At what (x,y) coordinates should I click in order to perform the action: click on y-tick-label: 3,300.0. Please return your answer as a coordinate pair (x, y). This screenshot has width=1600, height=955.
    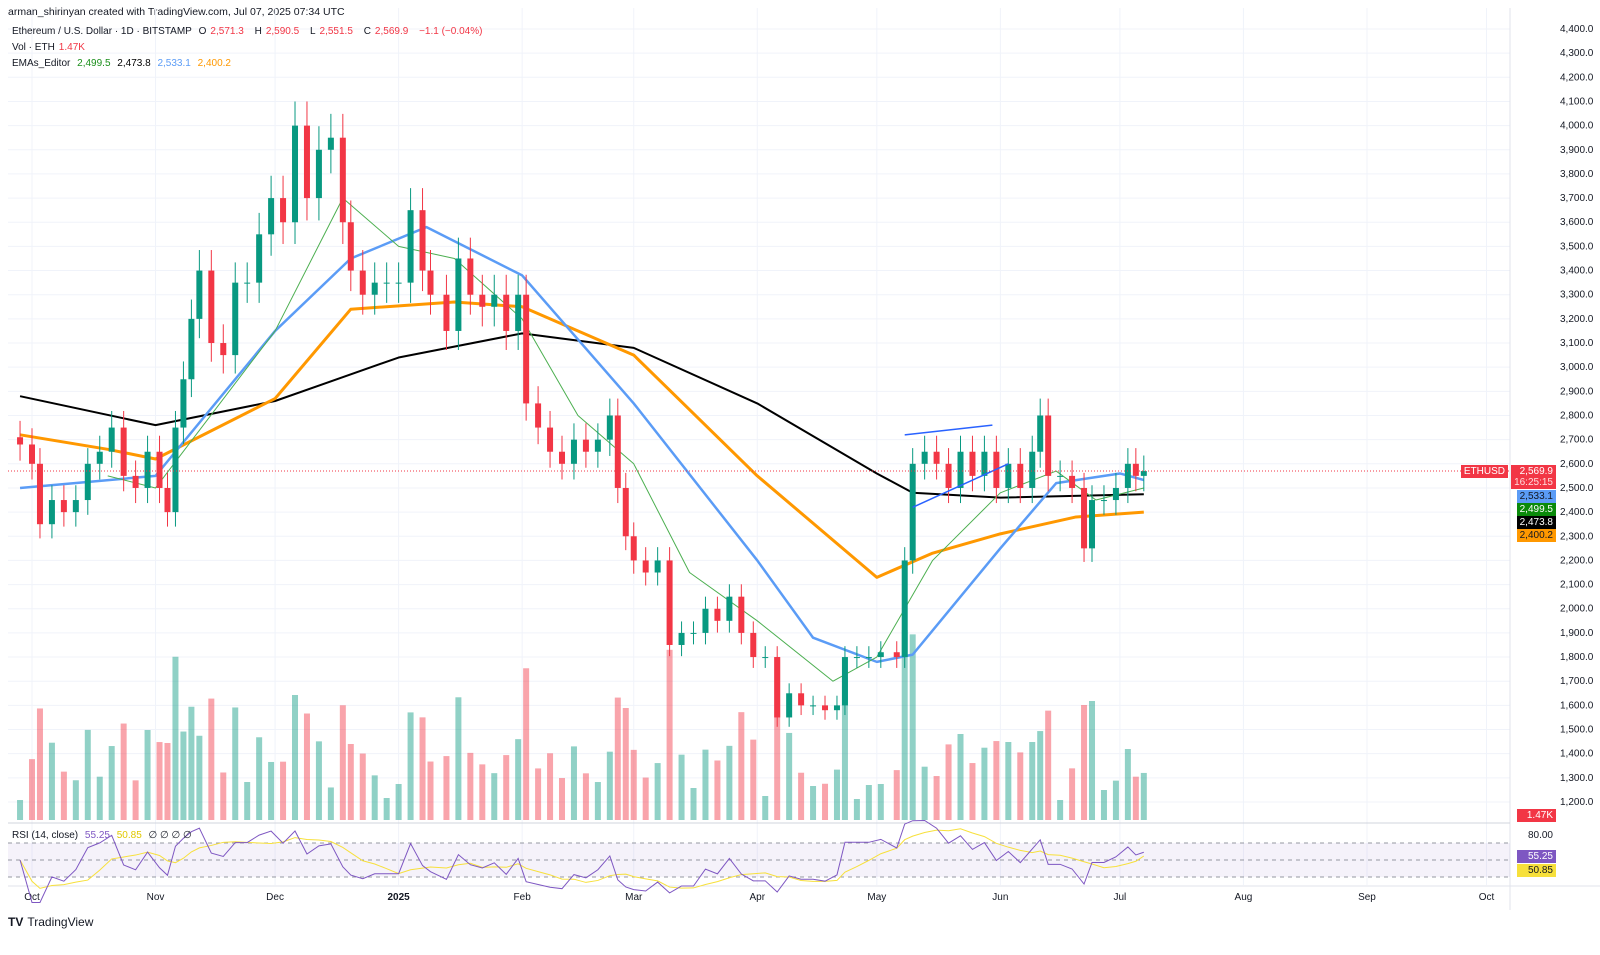
    Looking at the image, I should click on (1577, 295).